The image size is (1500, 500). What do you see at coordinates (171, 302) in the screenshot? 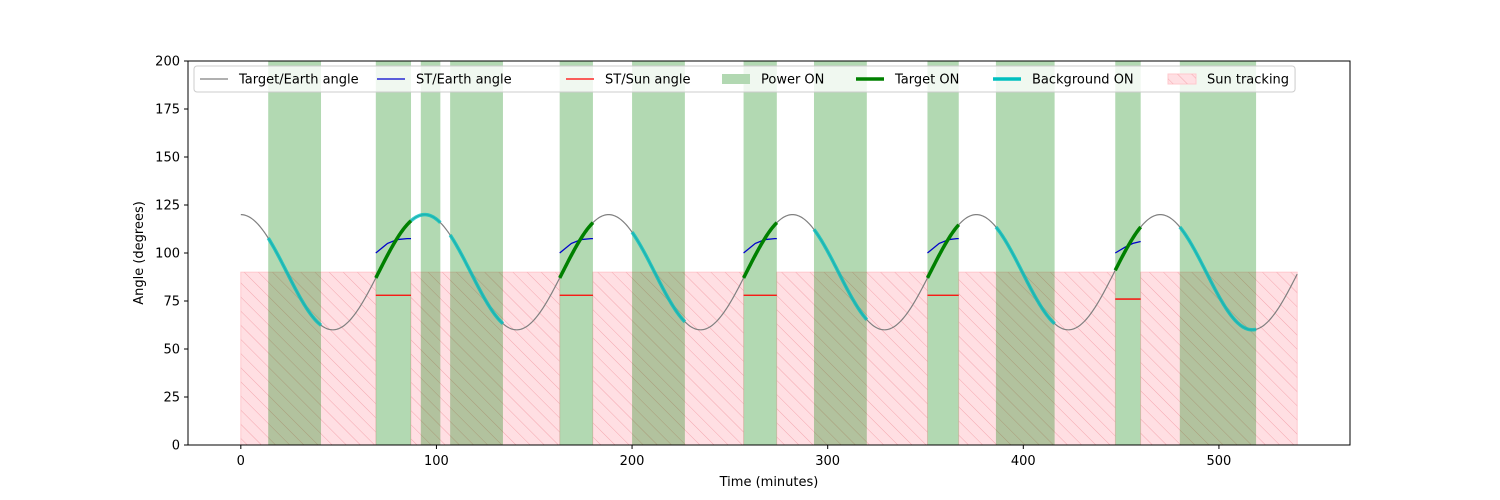
I see `y-tick-label: 75` at bounding box center [171, 302].